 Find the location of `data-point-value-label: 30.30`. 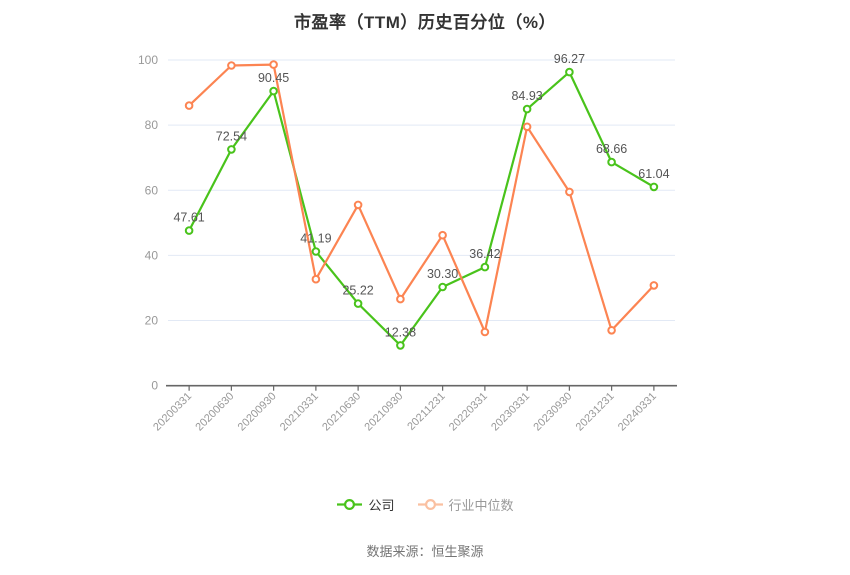

data-point-value-label: 30.30 is located at coordinates (442, 274).